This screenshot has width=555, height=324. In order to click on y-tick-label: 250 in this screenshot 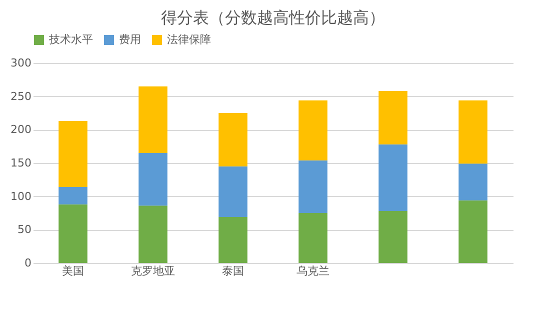, I will do `click(21, 96)`.